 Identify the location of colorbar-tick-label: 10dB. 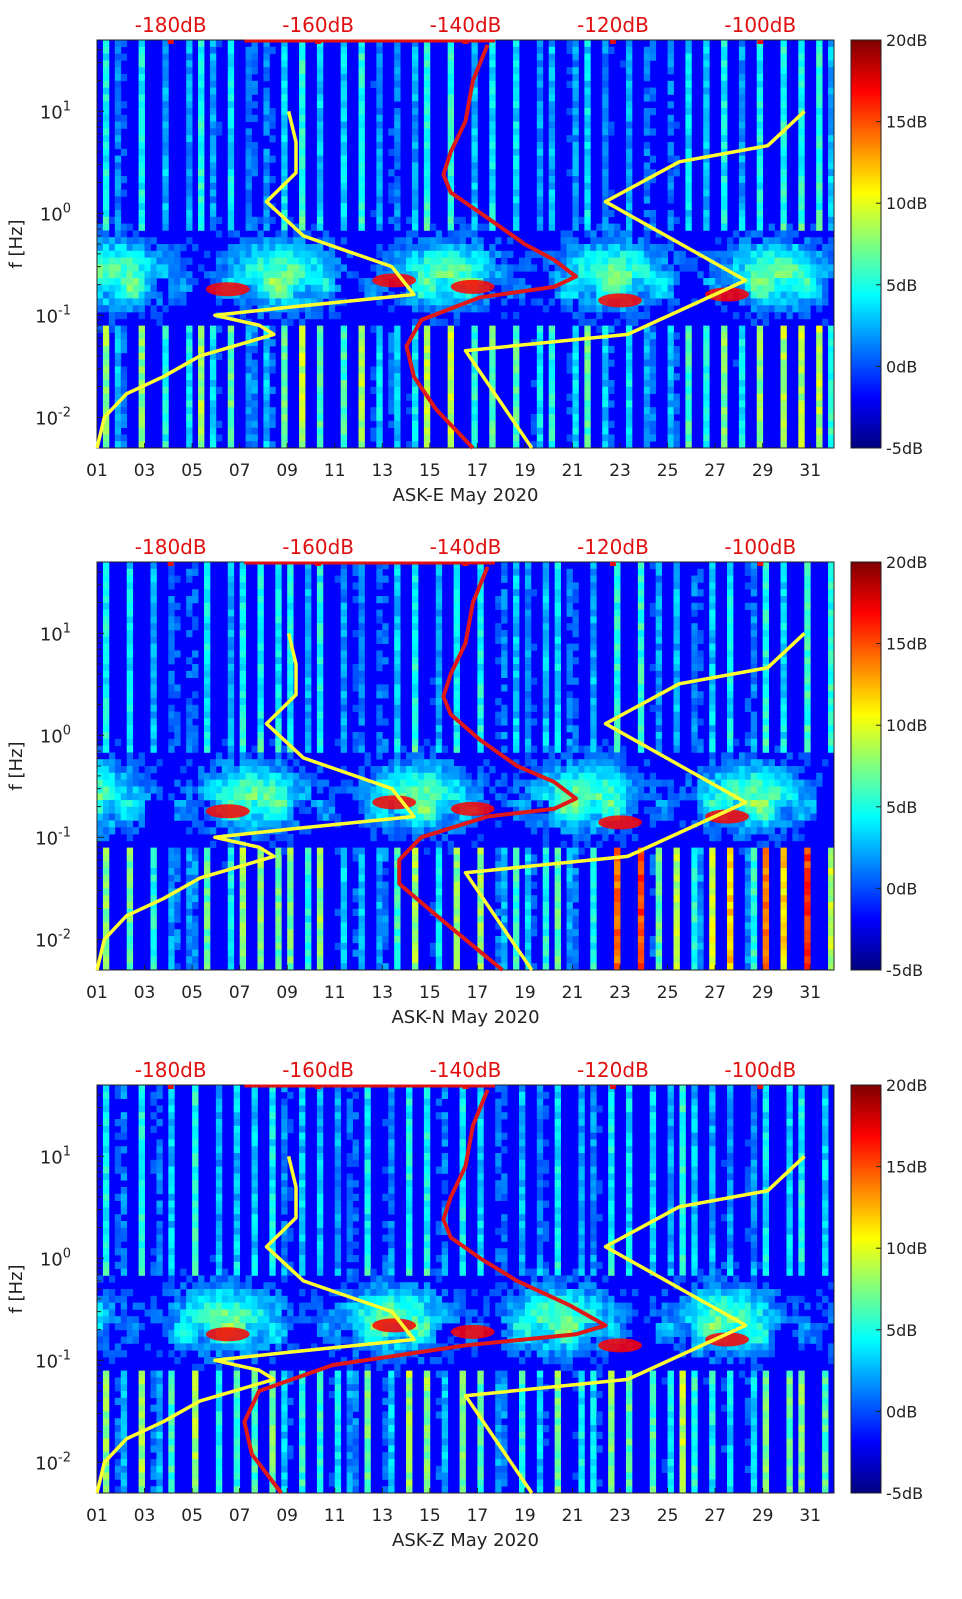
(907, 1248).